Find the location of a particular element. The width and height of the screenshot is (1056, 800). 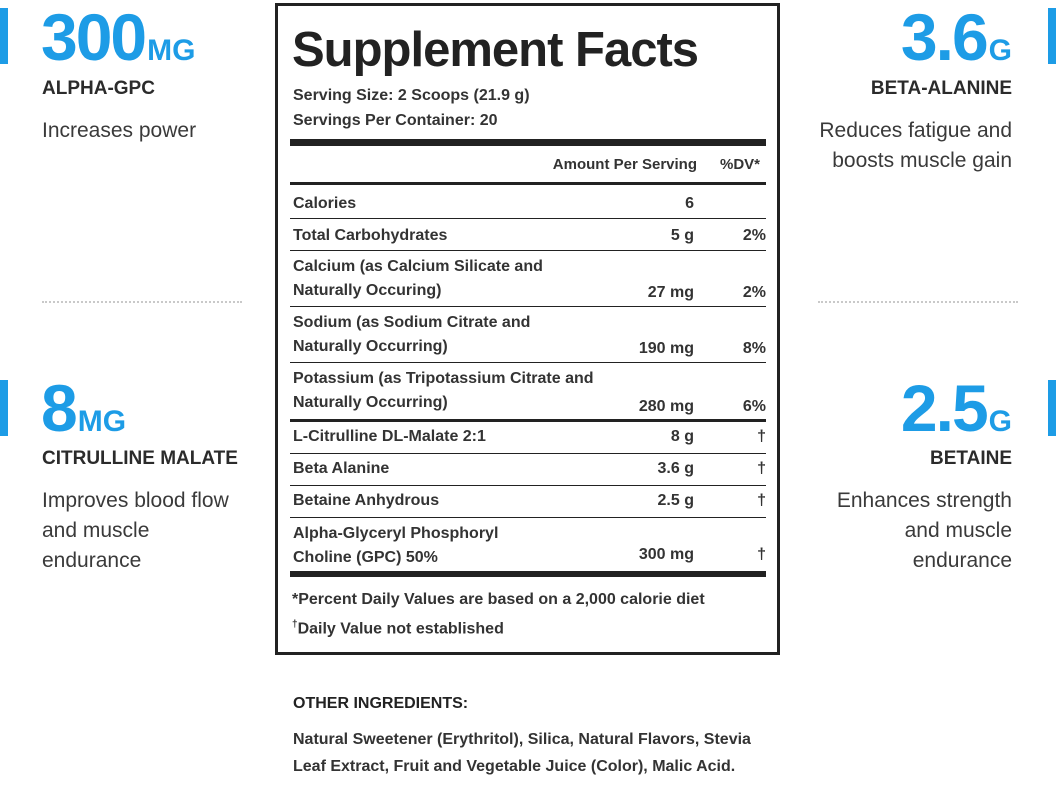

betaine-amount: 2.5G is located at coordinates (956, 415).